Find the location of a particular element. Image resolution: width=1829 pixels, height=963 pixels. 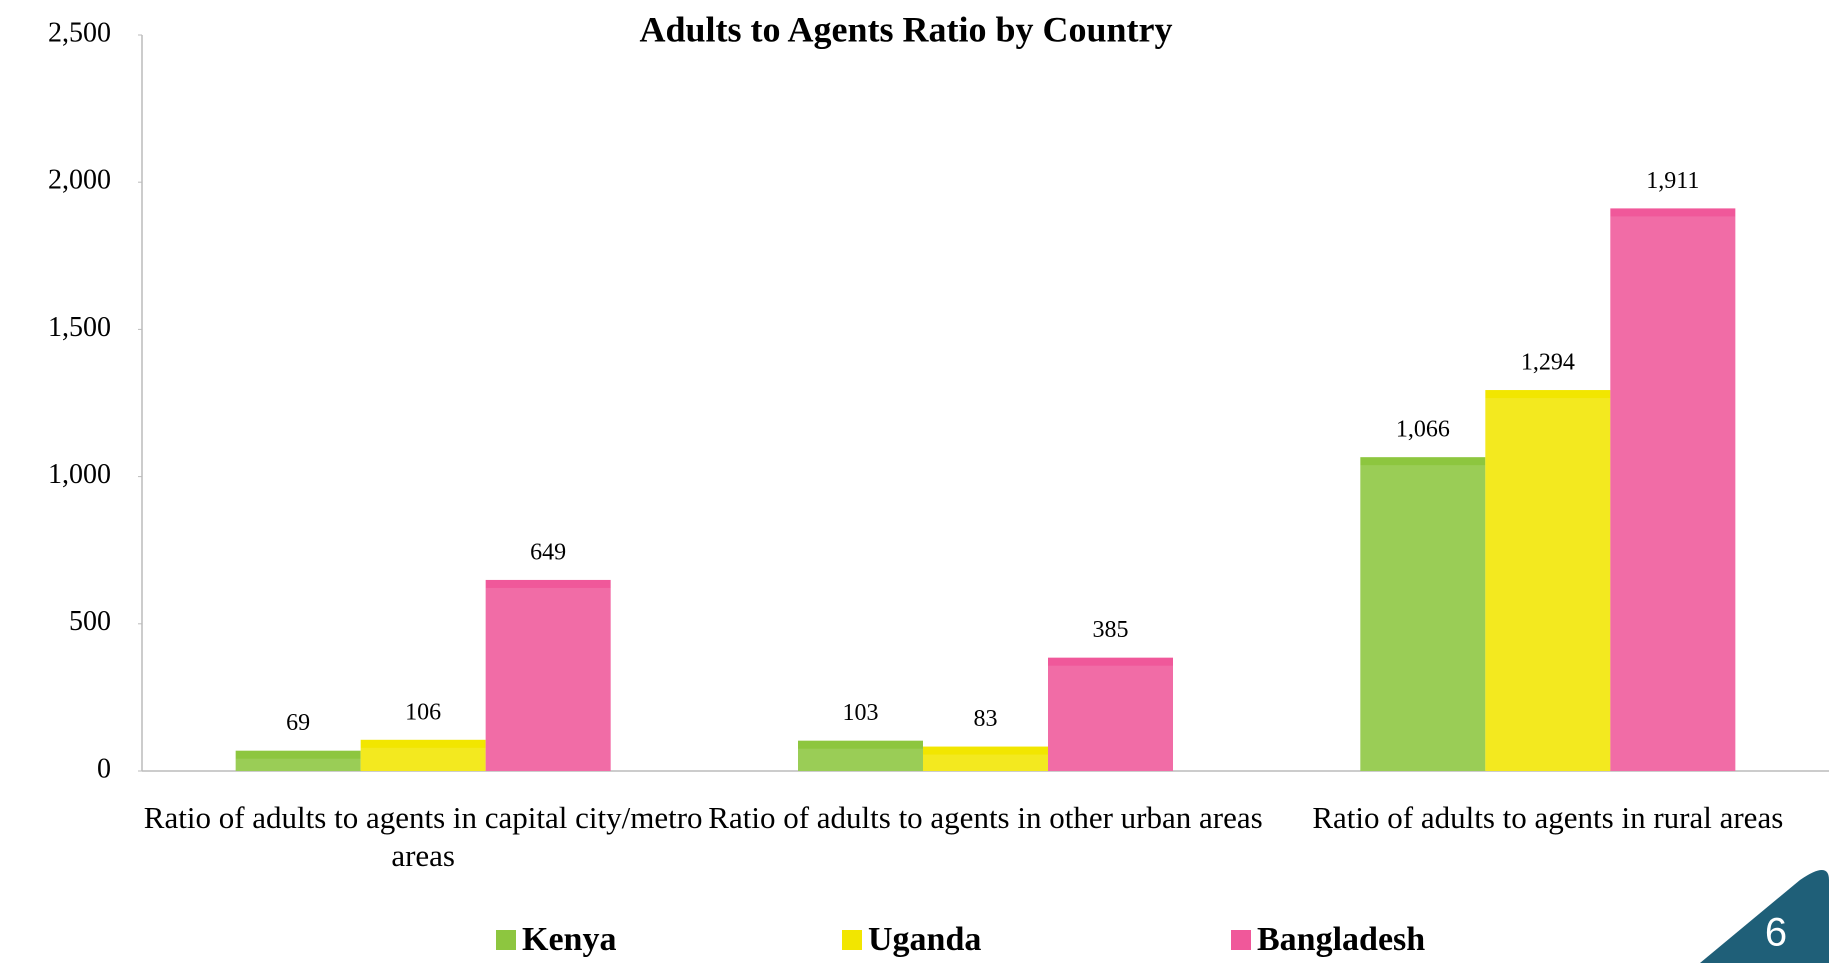

data-label: 385 is located at coordinates (1111, 630).